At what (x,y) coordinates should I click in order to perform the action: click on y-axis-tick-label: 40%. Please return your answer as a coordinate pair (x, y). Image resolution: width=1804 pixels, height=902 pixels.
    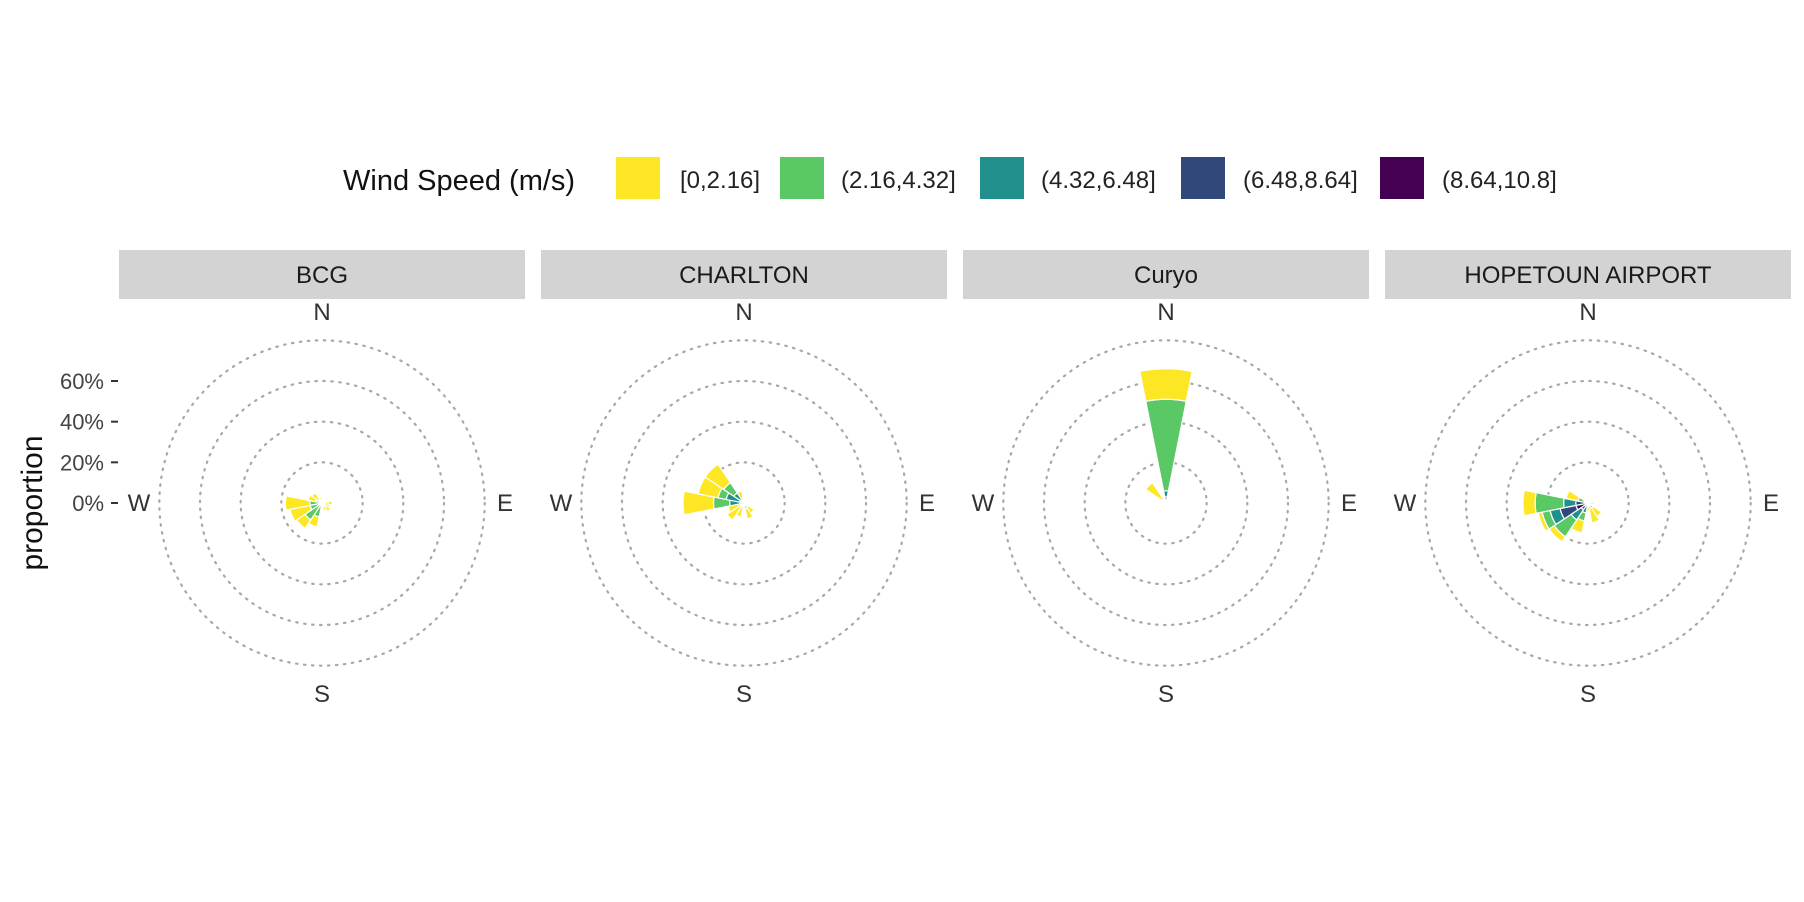
    Looking at the image, I should click on (82, 422).